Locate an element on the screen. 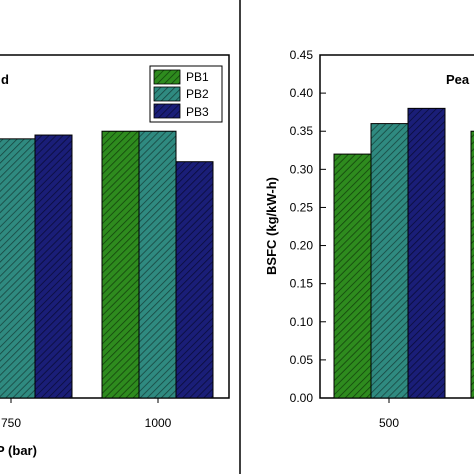 The width and height of the screenshot is (474, 474). right-y-tick-label: 0.30 is located at coordinates (302, 169).